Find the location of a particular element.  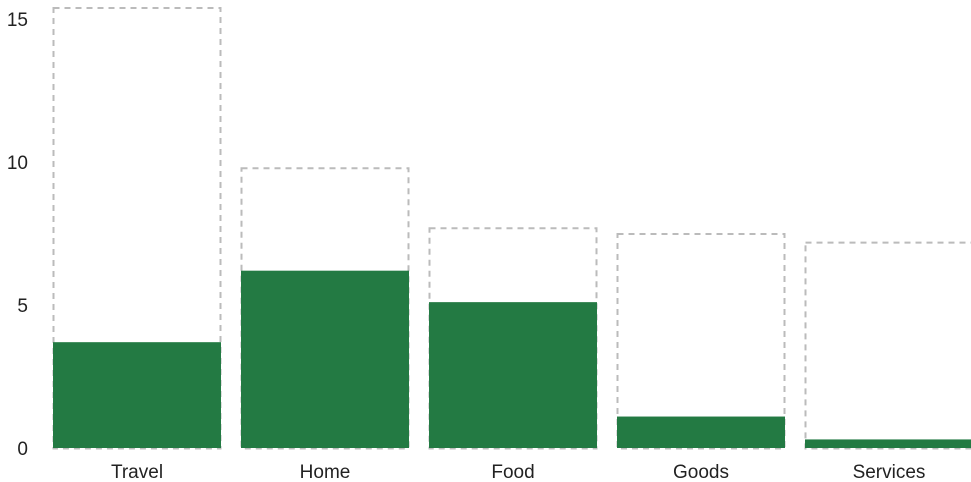

x-tick-label-home: Home is located at coordinates (325, 472).